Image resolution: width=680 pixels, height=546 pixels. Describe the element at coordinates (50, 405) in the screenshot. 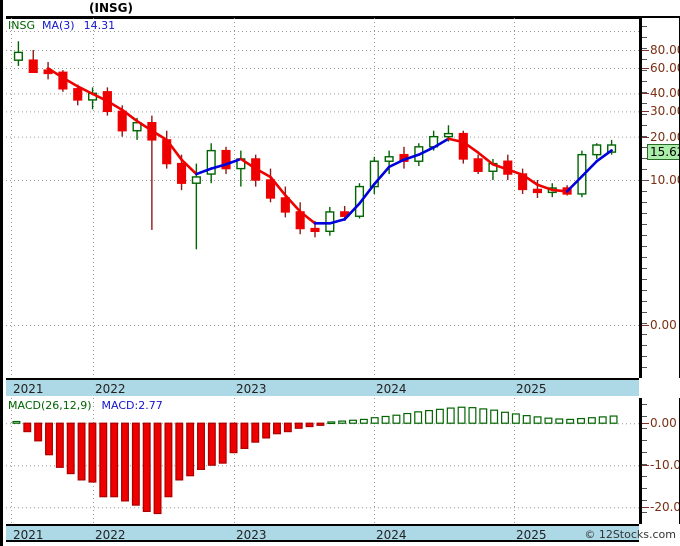

I see `macd-legend-name: MACD(26,12,9)` at that location.